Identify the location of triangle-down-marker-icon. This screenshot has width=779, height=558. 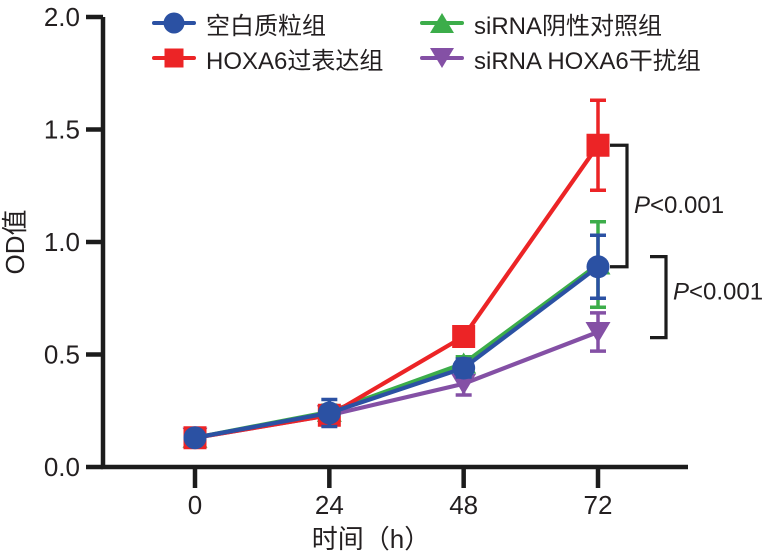
(442, 58).